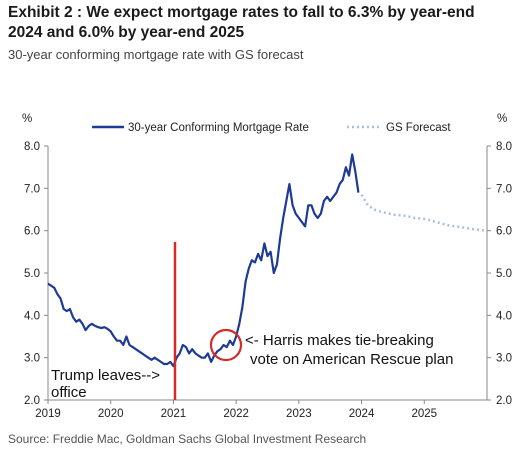 The width and height of the screenshot is (519, 450). What do you see at coordinates (504, 274) in the screenshot?
I see `y-tick-label-right: 5.0` at bounding box center [504, 274].